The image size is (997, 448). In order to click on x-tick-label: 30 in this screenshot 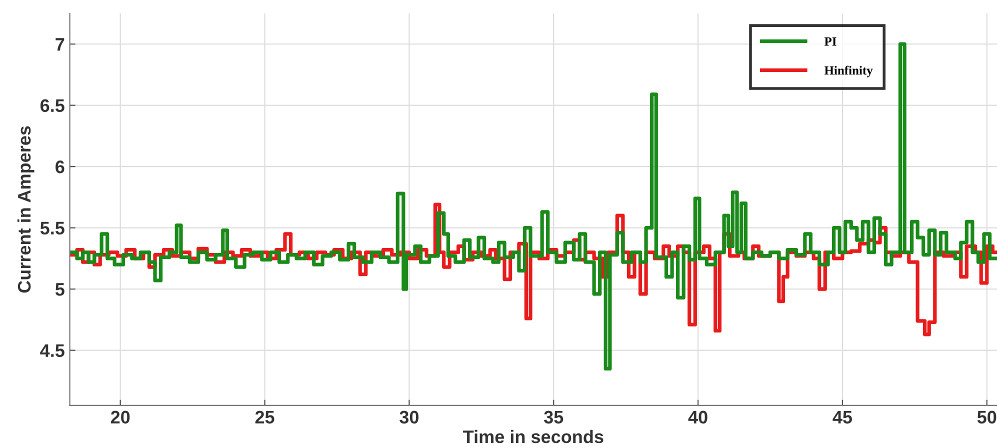, I will do `click(409, 417)`.